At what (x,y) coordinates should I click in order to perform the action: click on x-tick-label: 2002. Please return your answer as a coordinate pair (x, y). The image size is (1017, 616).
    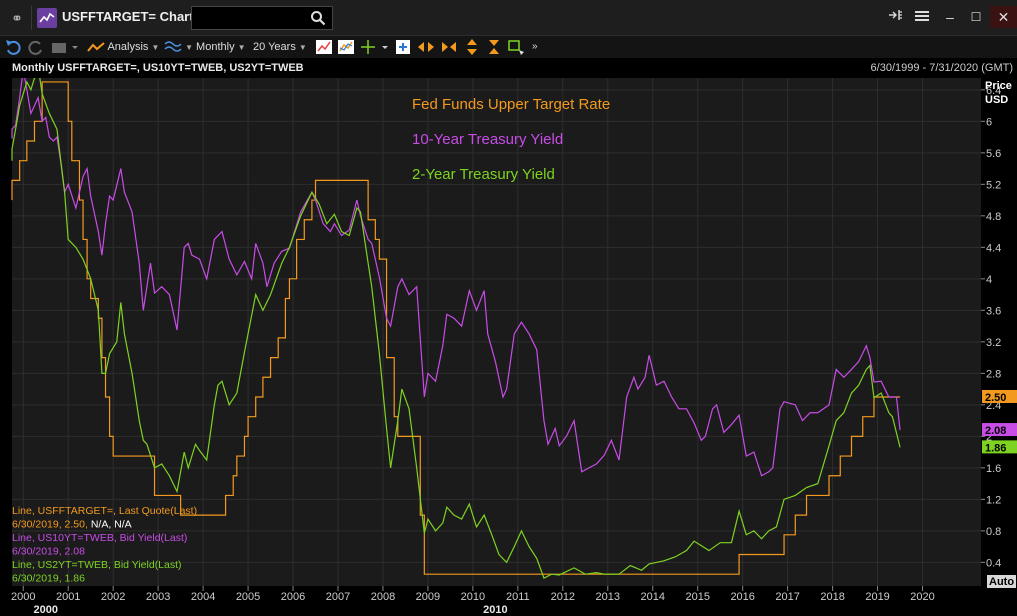
    Looking at the image, I should click on (113, 597).